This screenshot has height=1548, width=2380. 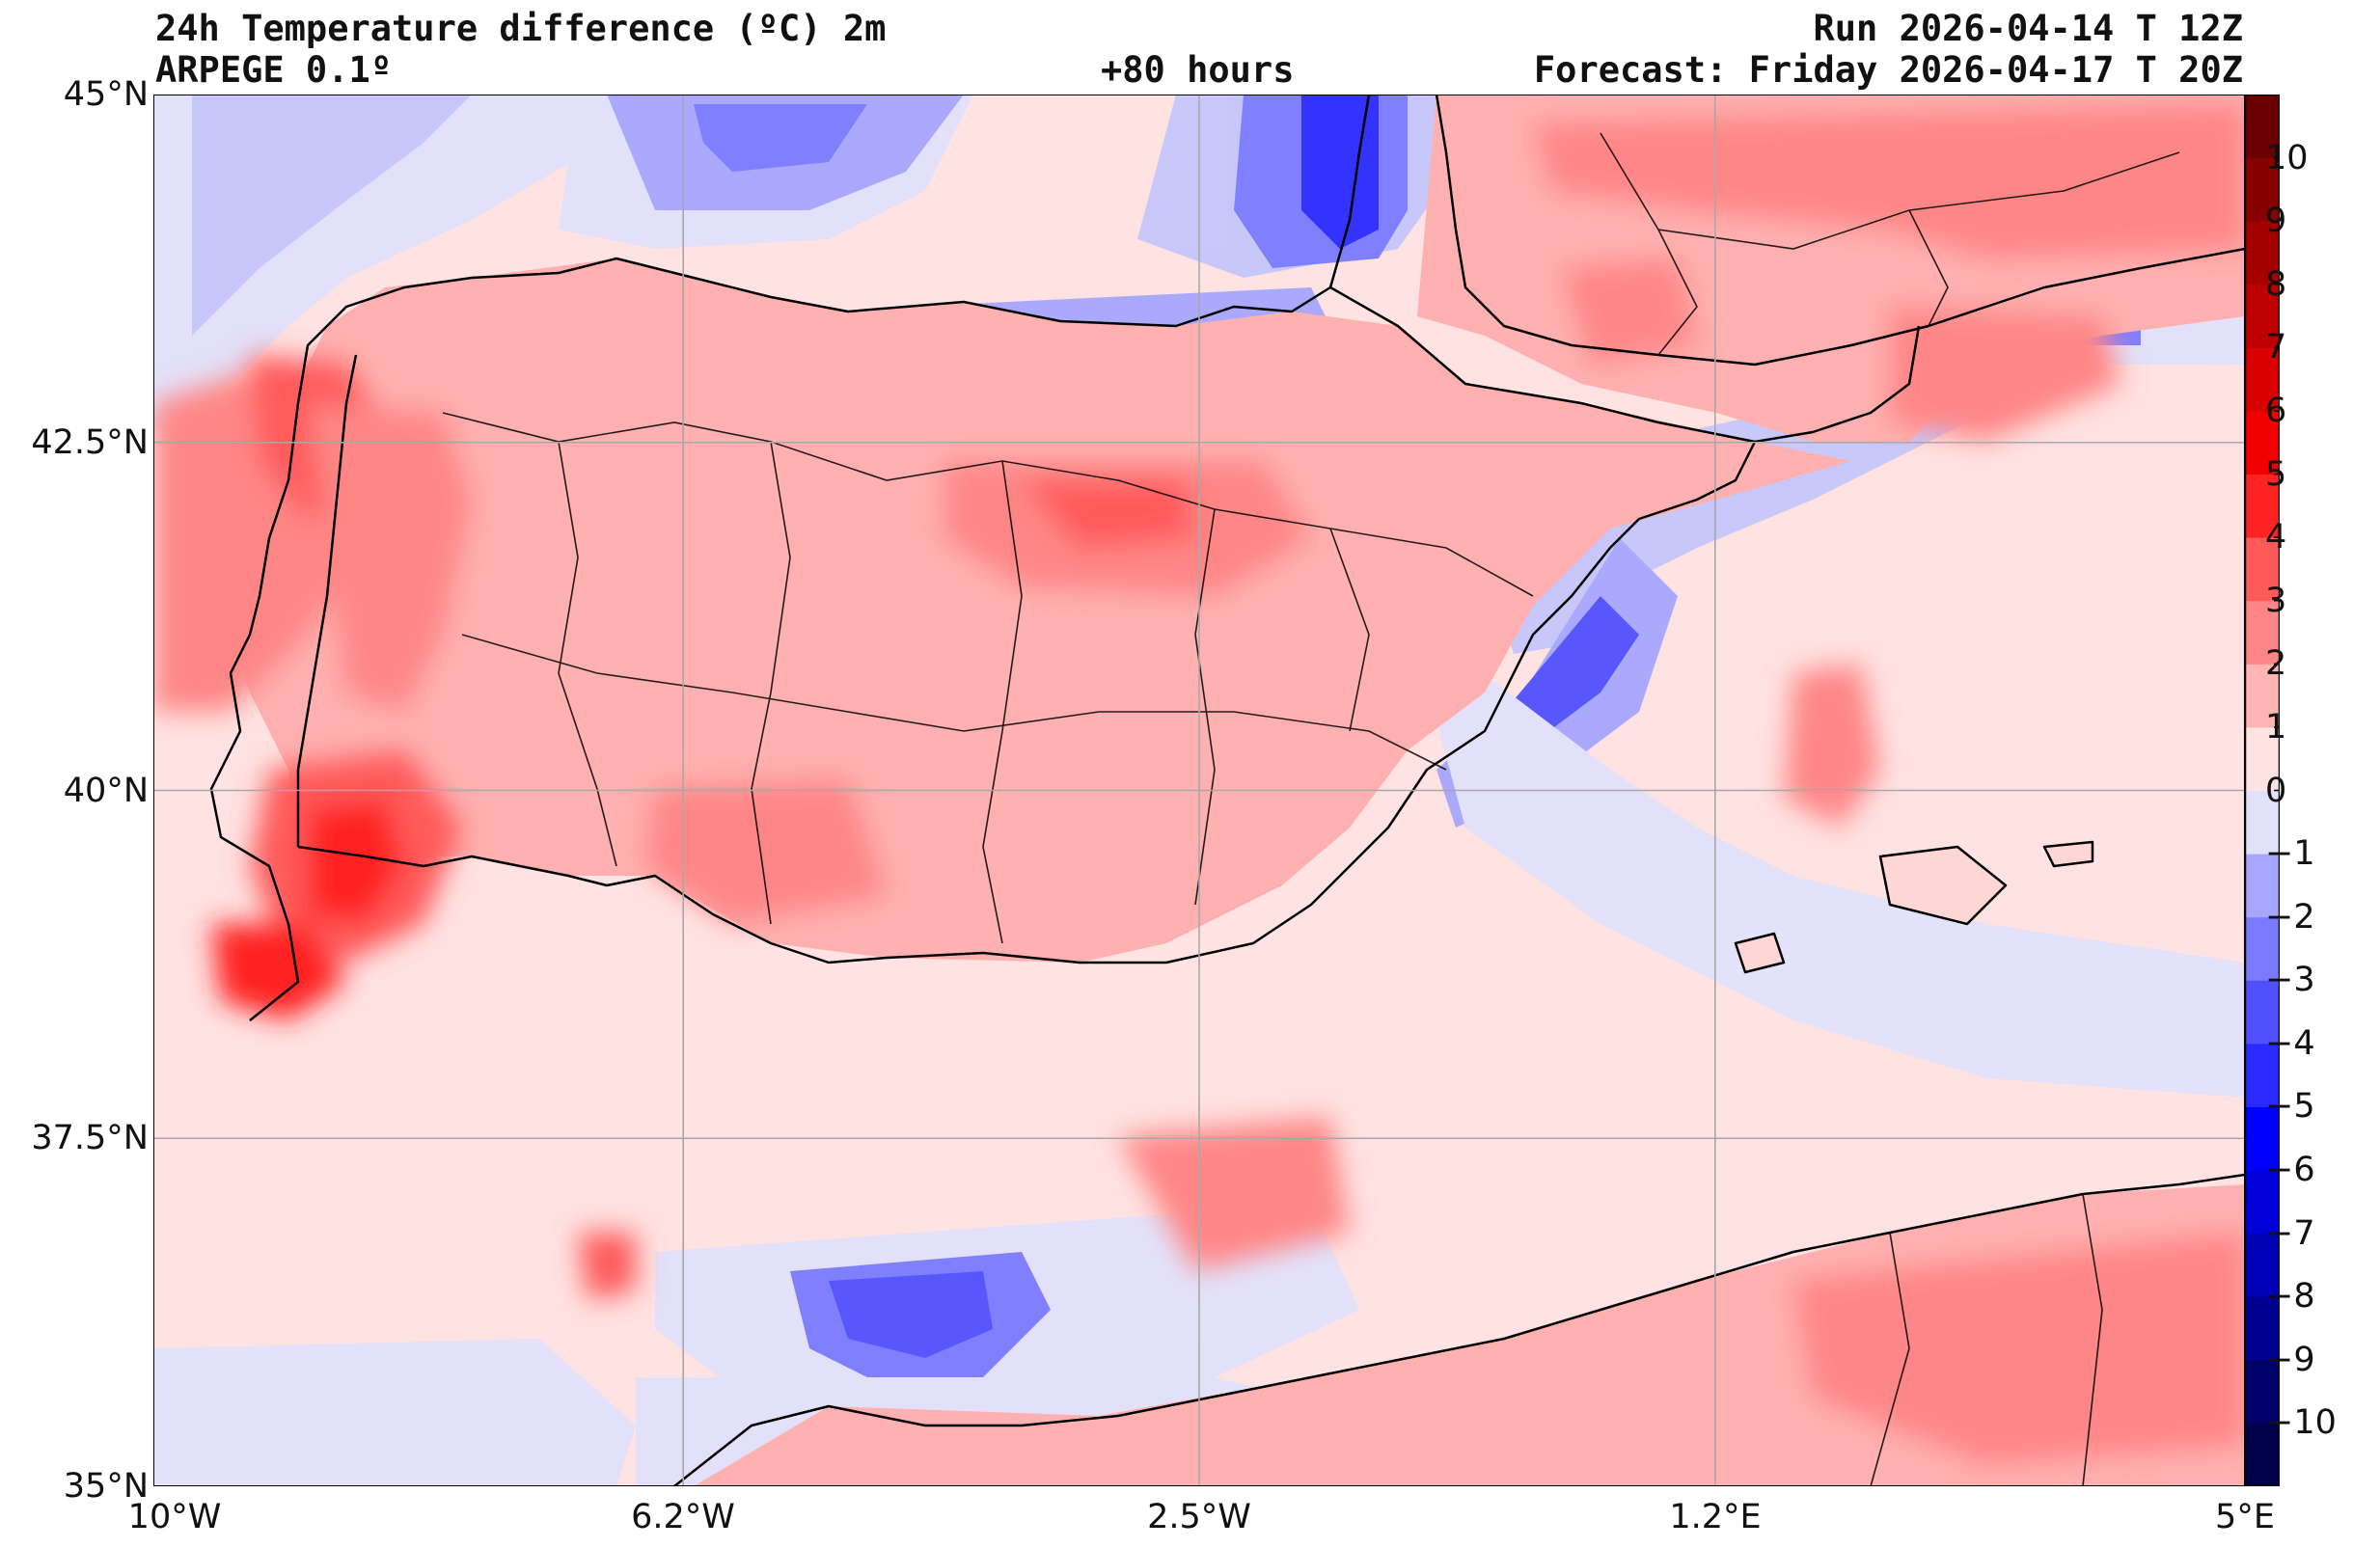 I want to click on colorbar-bin--3, so click(x=2262, y=949).